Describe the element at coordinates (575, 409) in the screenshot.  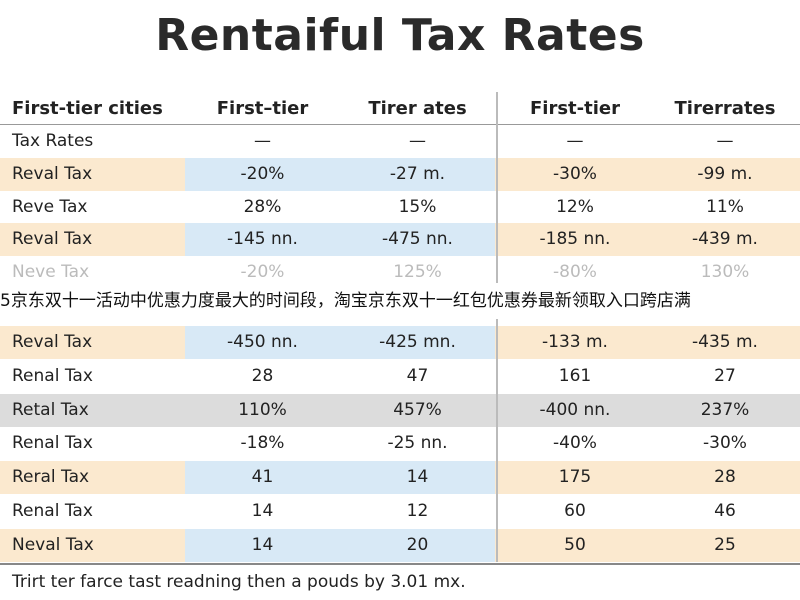
I see `table-cell: -400 nn.` at that location.